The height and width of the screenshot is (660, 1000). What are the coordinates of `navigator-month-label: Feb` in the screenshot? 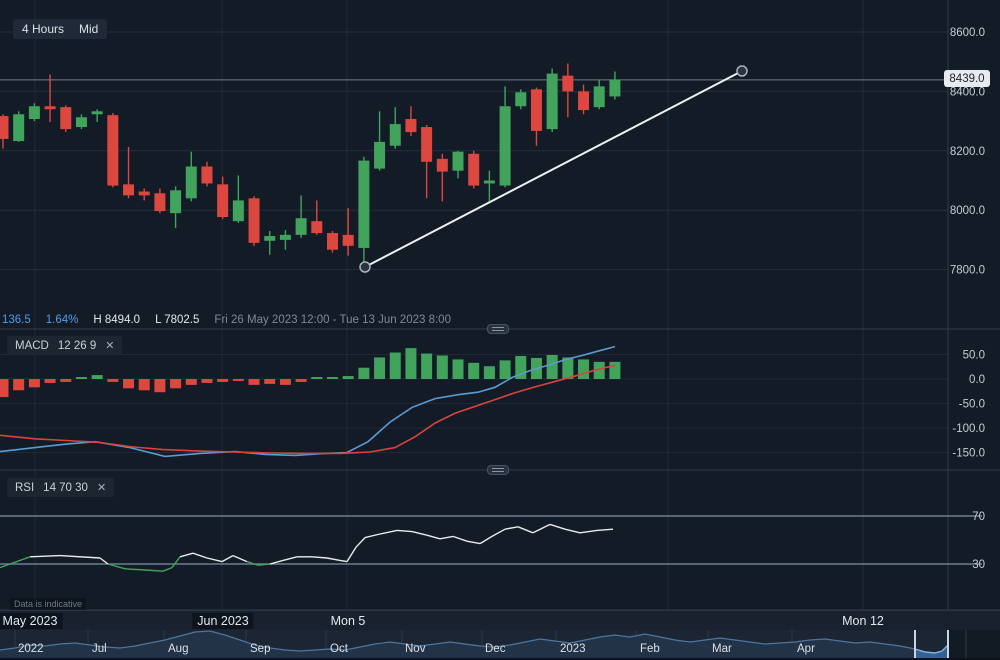 It's located at (650, 649).